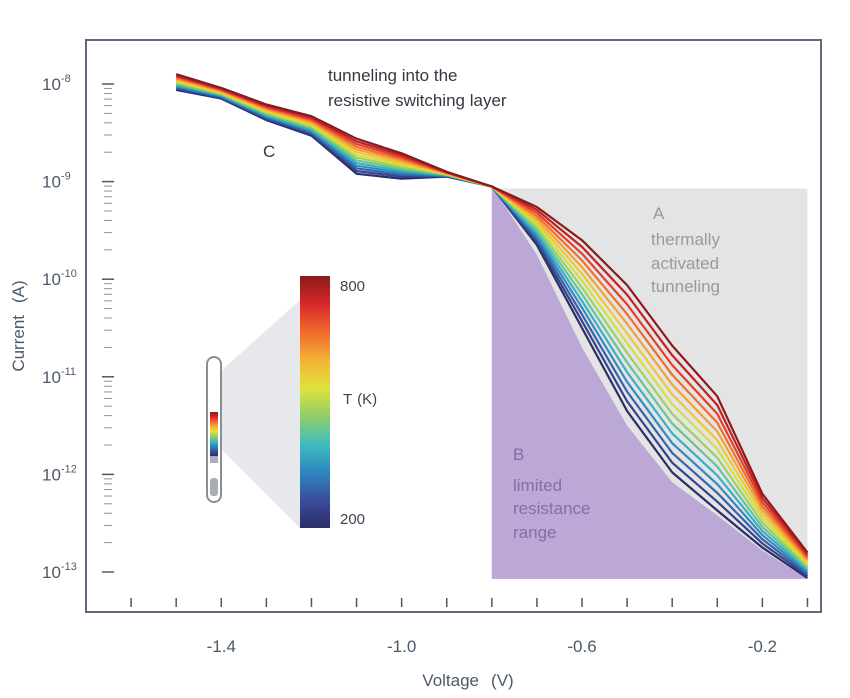  I want to click on y-tick-label: 10⁻¹¹, so click(59, 376).